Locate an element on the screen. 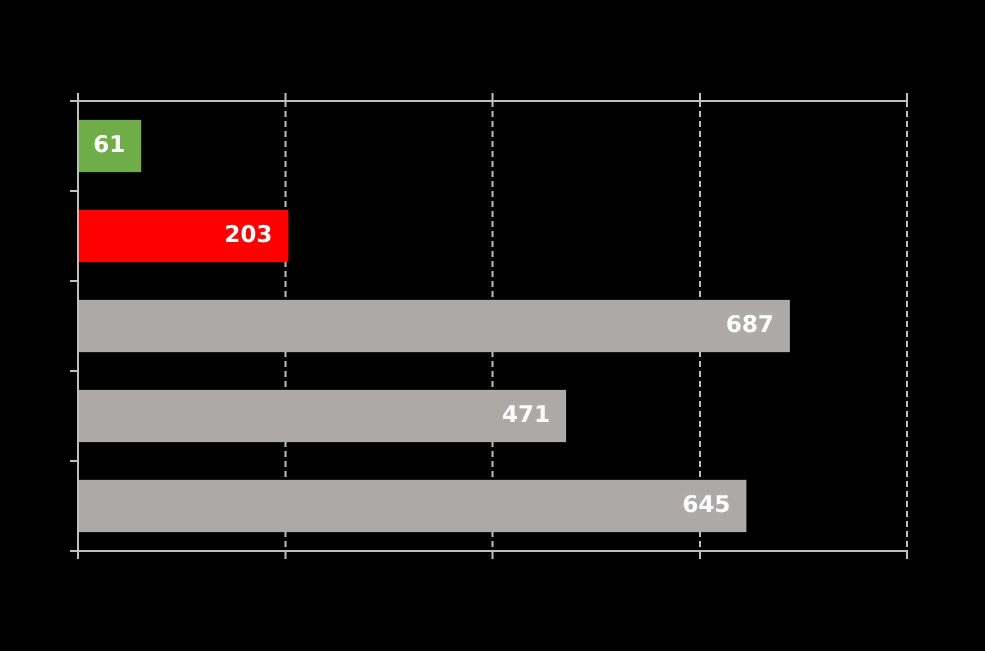 This screenshot has width=985, height=651. data-label: 687 is located at coordinates (750, 325).